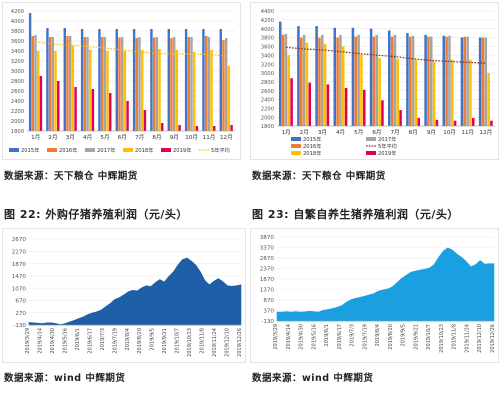  What do you see at coordinates (268, 301) in the screenshot?
I see `y-tick-label: 870` at bounding box center [268, 301].